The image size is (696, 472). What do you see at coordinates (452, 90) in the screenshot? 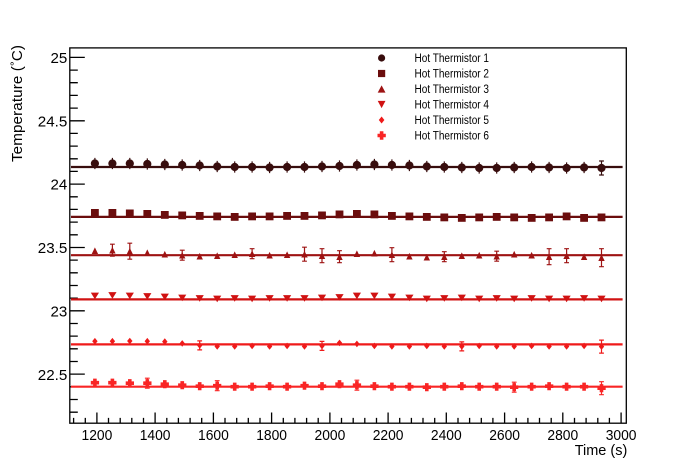
I see `svg-text: Hot Thermistor 3` at bounding box center [452, 90].